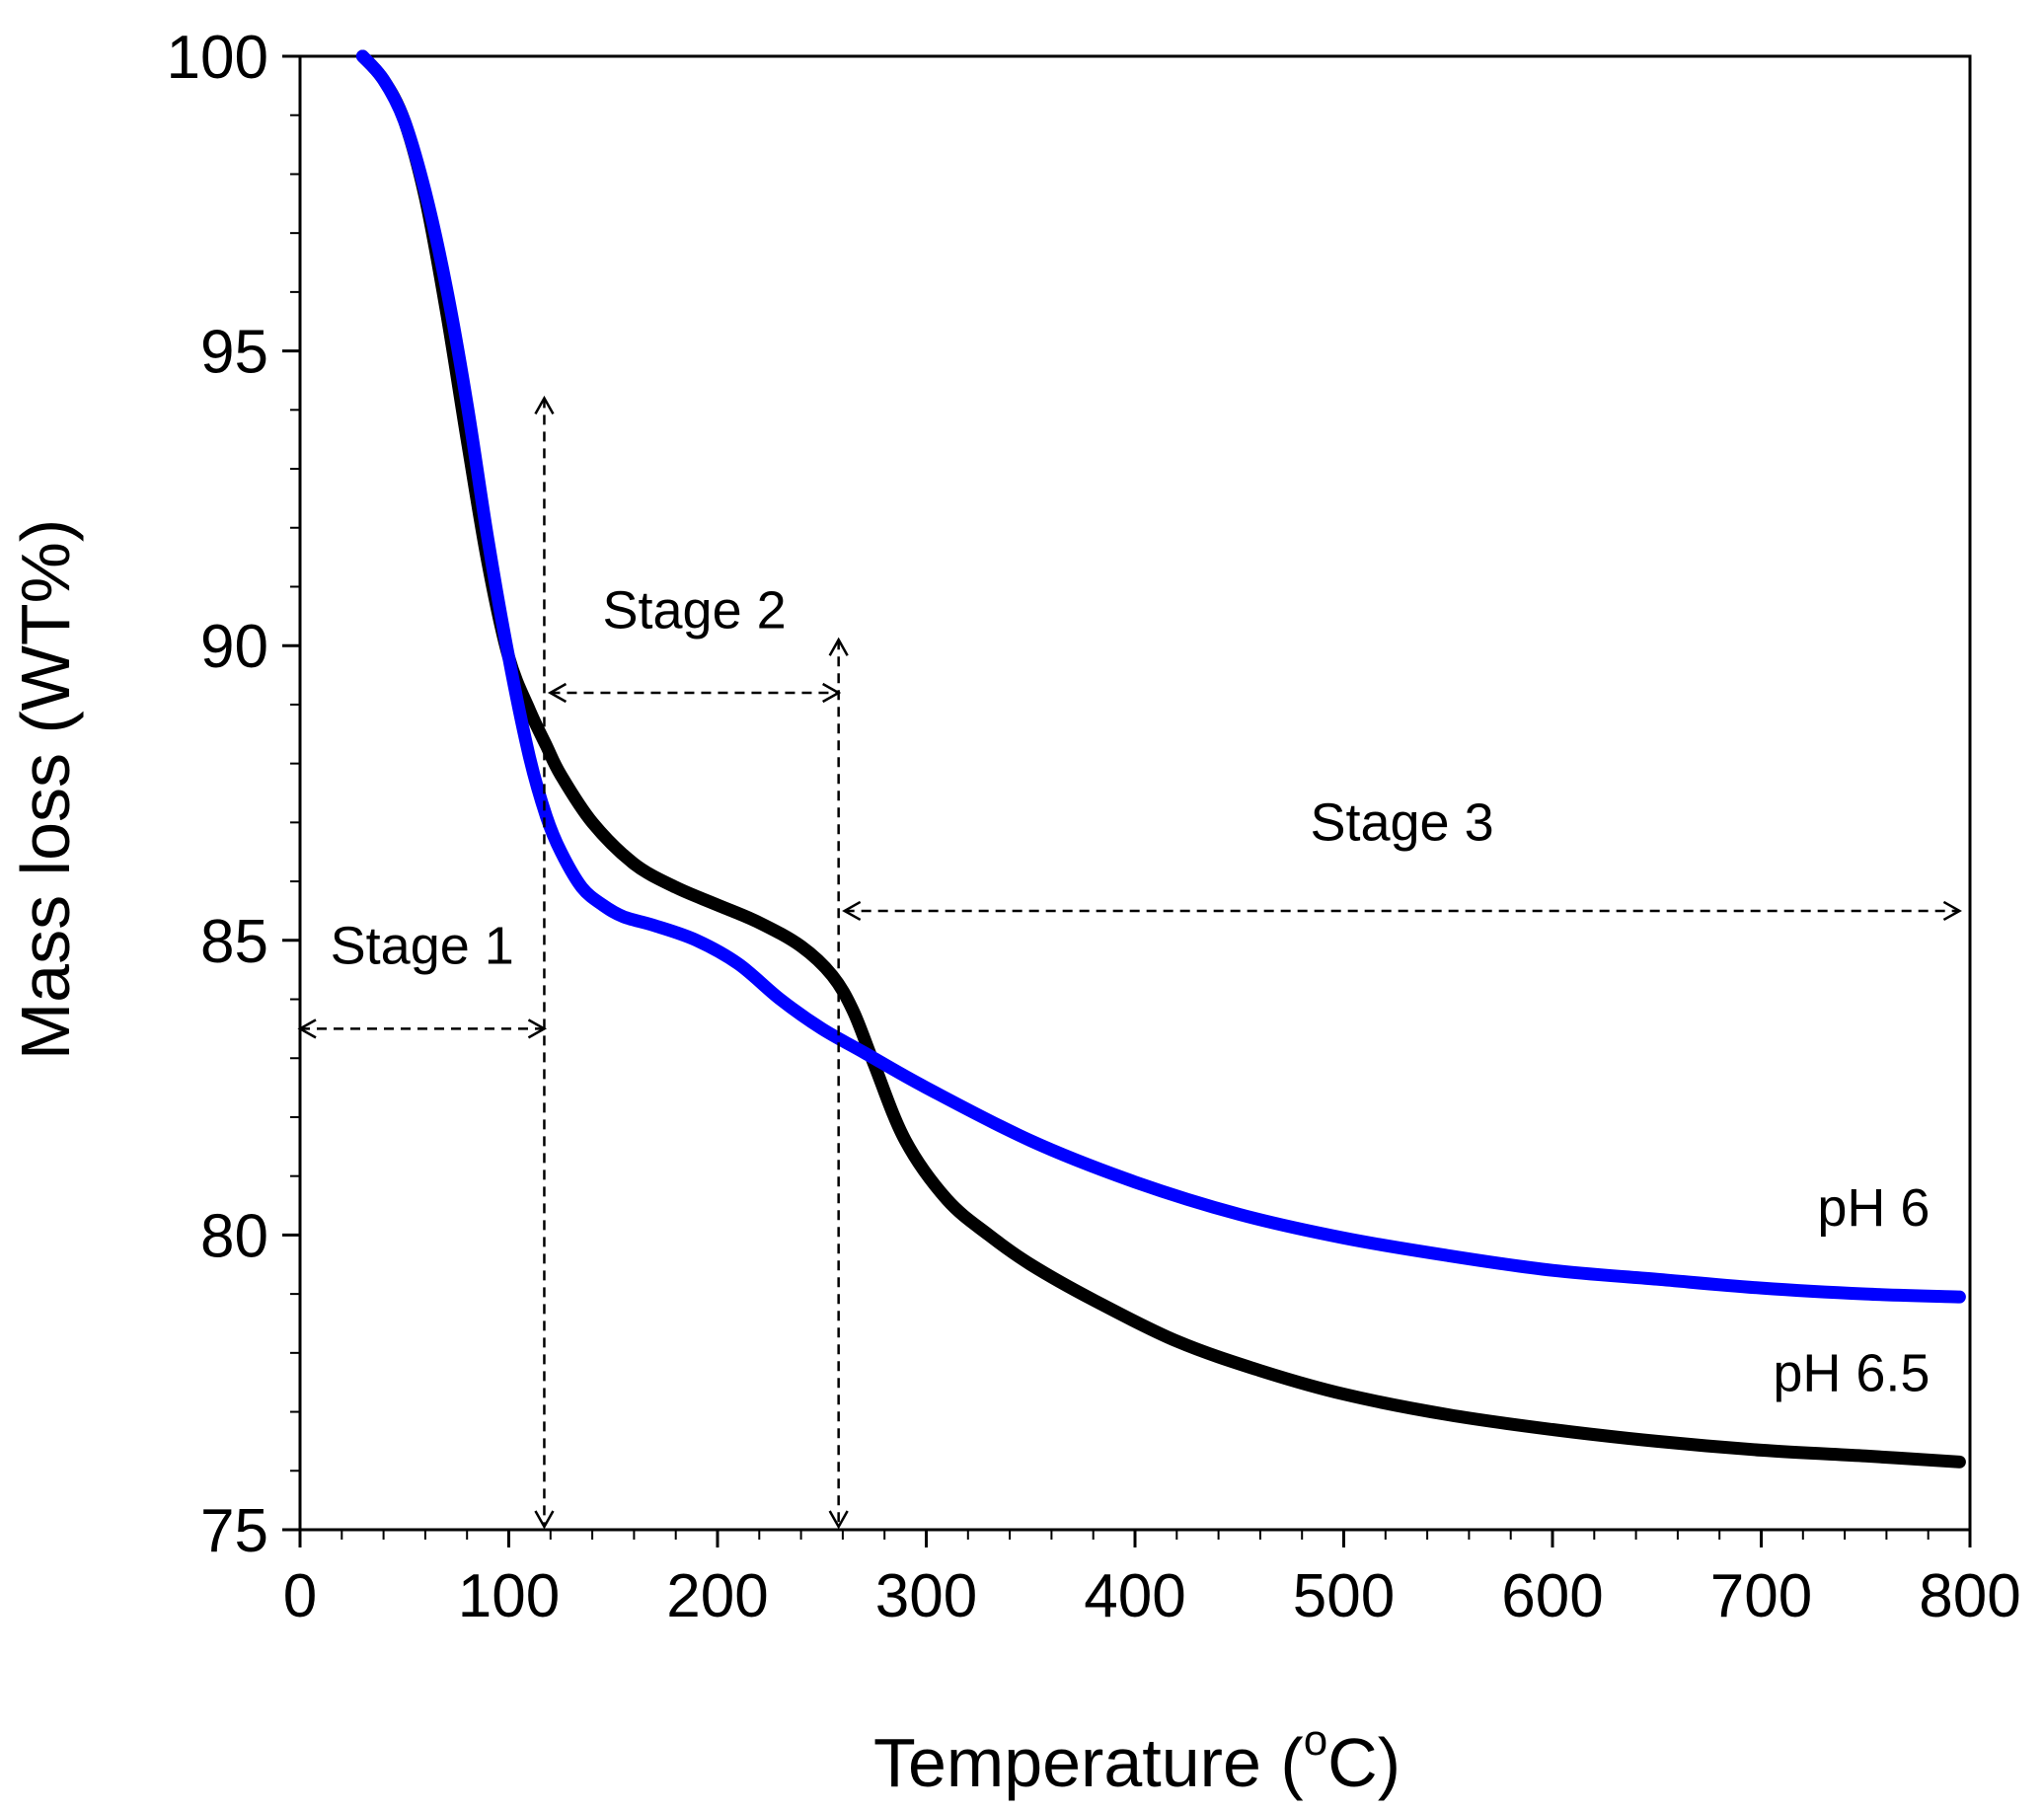 The width and height of the screenshot is (2044, 1810). I want to click on x-tick-label: 600, so click(1552, 1596).